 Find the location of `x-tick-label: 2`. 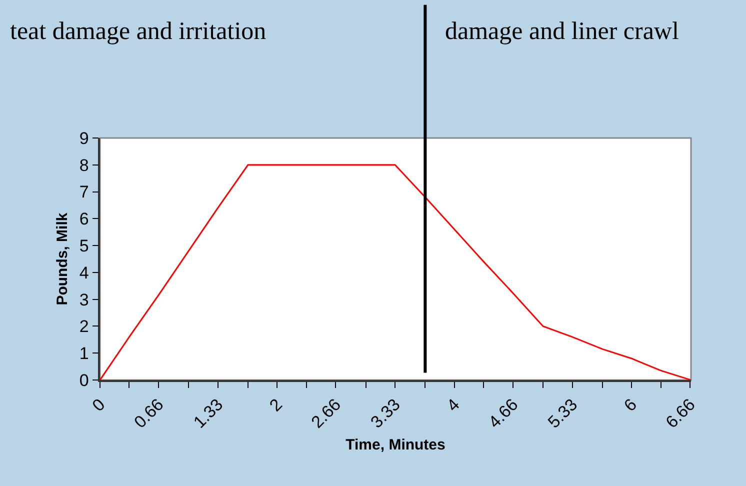

x-tick-label: 2 is located at coordinates (276, 405).